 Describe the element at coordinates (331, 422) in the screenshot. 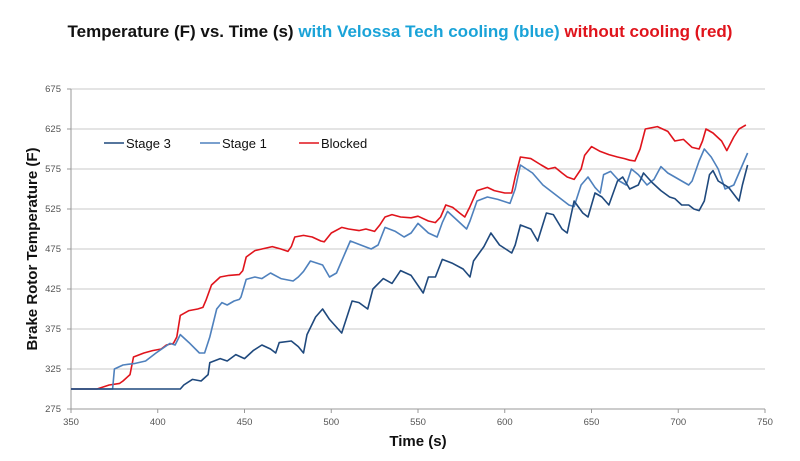

I see `x-tick-label: 500` at that location.